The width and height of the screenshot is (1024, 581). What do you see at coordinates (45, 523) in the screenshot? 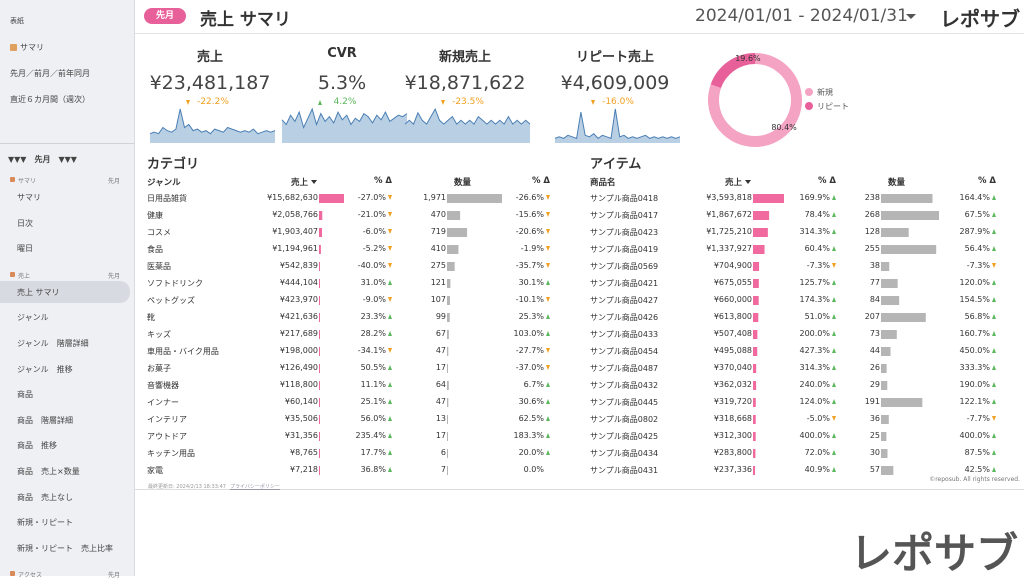
I see `nav-item: 新規・リピート` at bounding box center [45, 523].